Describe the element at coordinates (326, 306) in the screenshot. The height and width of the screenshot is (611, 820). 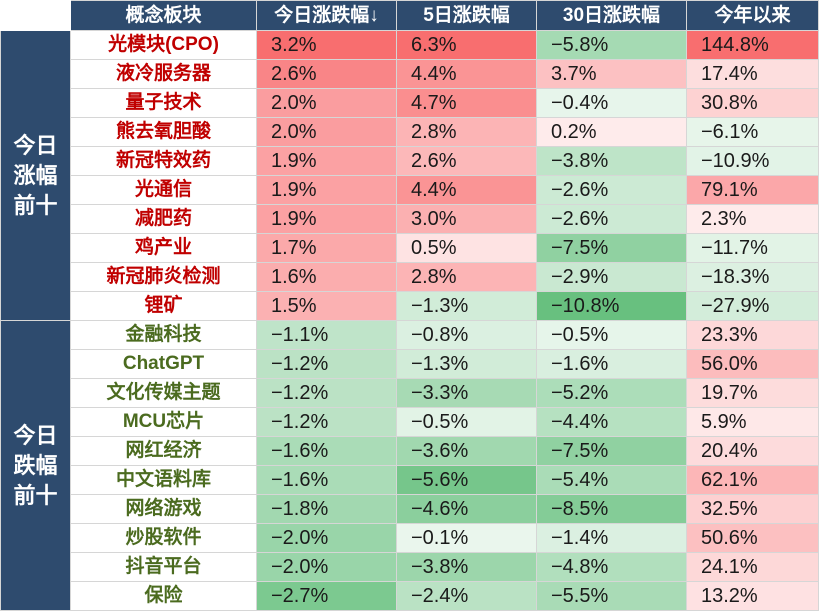
I see `today-change-cell: 1.5%` at that location.